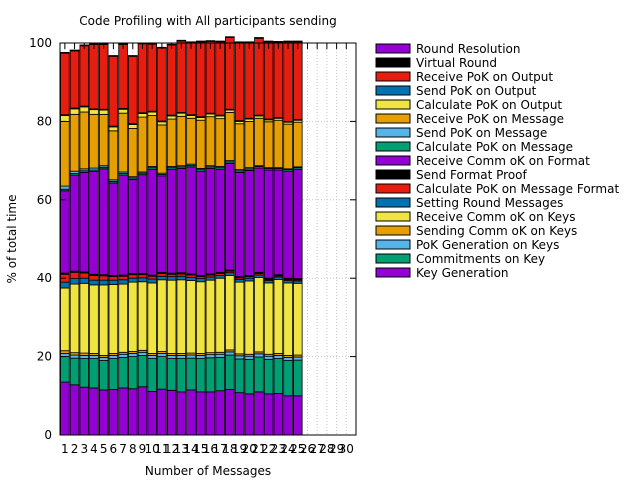 The image size is (640, 480). Describe the element at coordinates (476, 91) in the screenshot. I see `legend-label: Send PoK on Output` at that location.